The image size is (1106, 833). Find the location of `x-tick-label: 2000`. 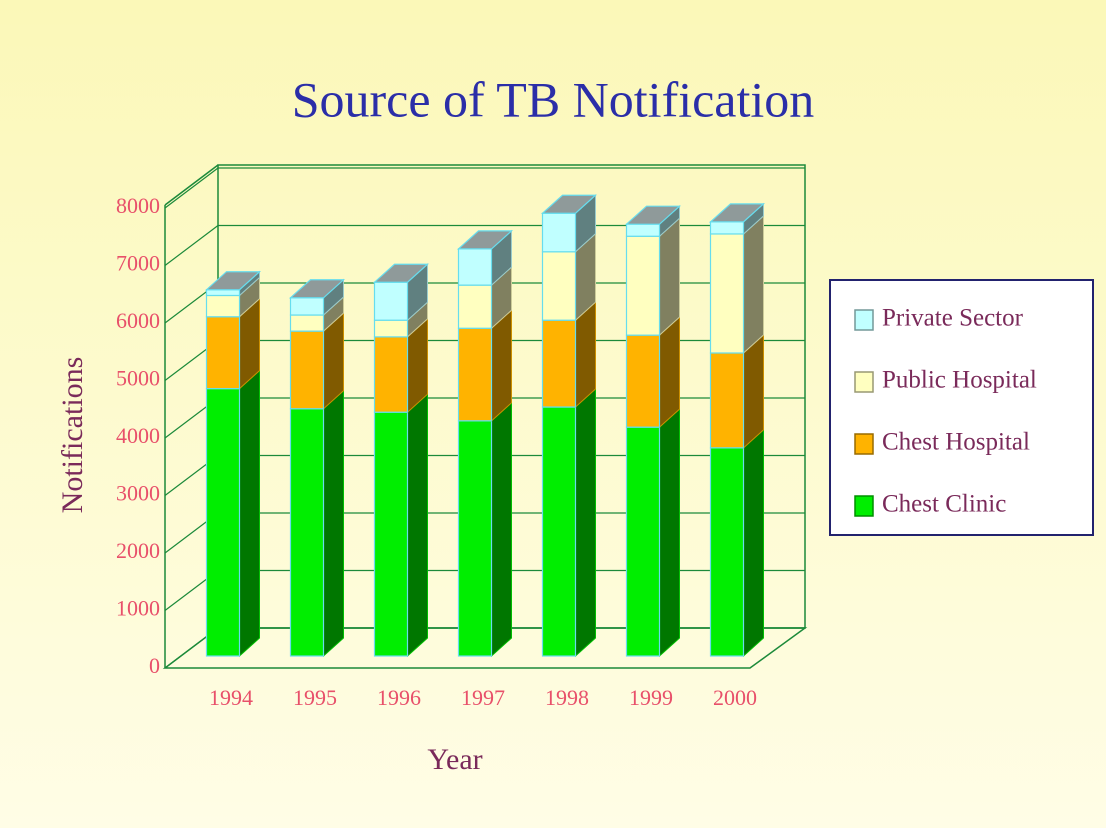

x-tick-label: 2000 is located at coordinates (735, 697).